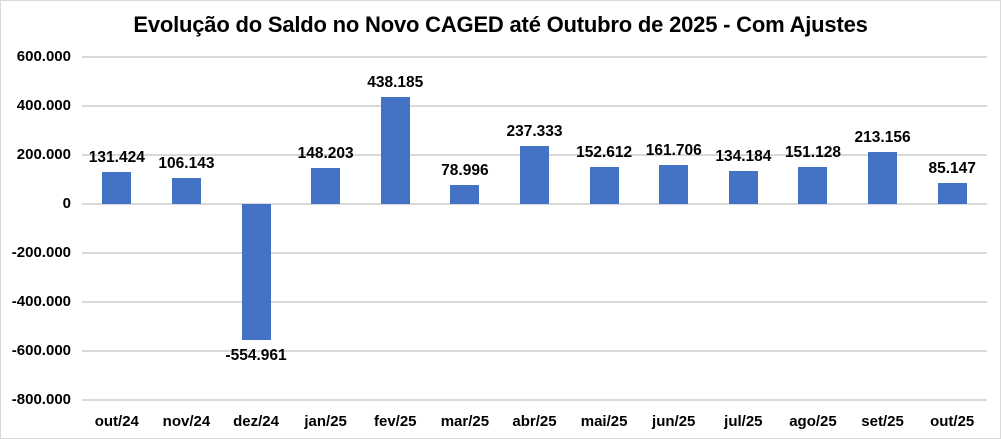 The image size is (1001, 439). Describe the element at coordinates (813, 421) in the screenshot. I see `x-axis-tick-label: ago/25` at that location.